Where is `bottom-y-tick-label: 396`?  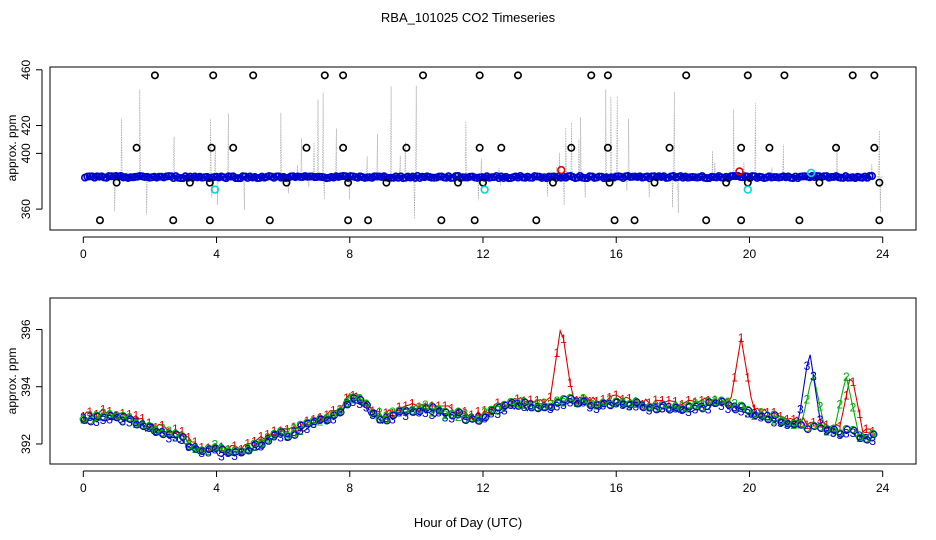 bottom-y-tick-label: 396 is located at coordinates (26, 329).